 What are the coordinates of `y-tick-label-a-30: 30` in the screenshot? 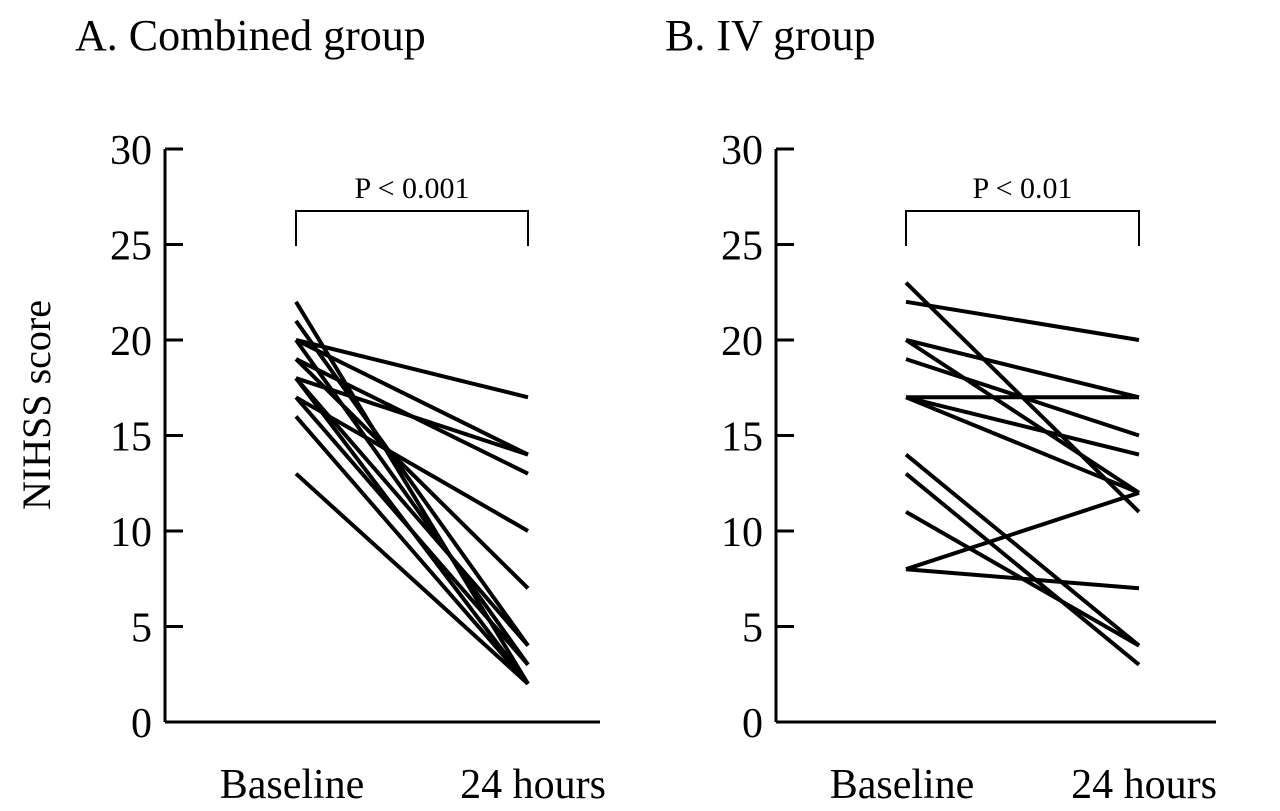 It's located at (131, 151).